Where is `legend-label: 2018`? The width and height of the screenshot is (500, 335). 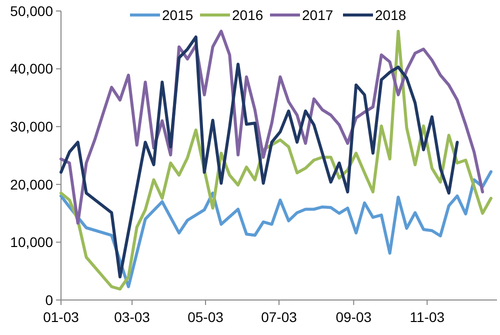 legend-label: 2018 is located at coordinates (390, 14).